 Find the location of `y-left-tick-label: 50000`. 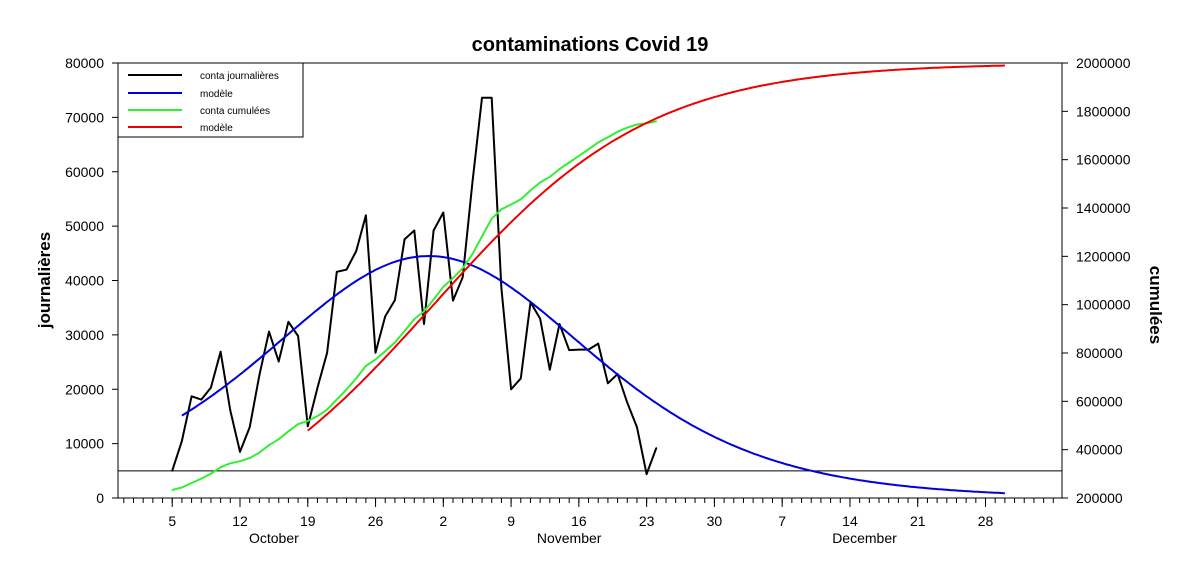

y-left-tick-label: 50000 is located at coordinates (84, 226).